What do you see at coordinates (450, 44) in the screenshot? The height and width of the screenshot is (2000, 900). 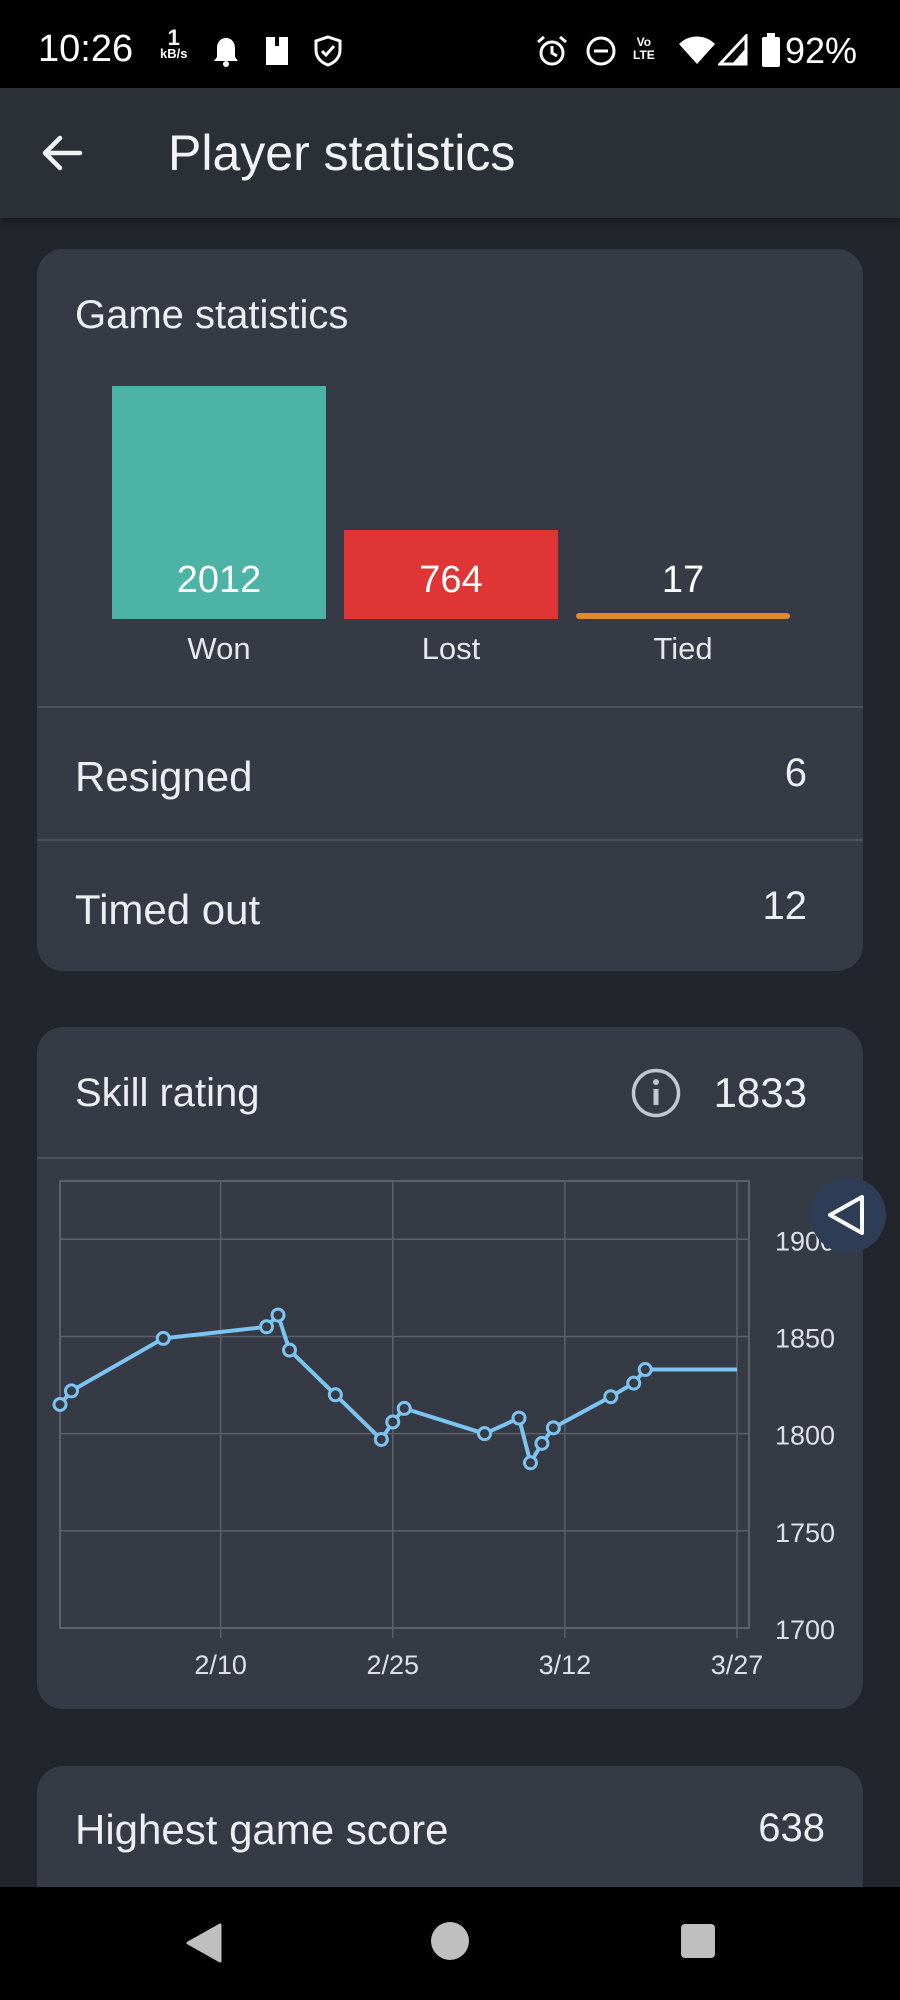 I see `status-bar: 10:26 1 kB/s Vo LTE 92%` at bounding box center [450, 44].